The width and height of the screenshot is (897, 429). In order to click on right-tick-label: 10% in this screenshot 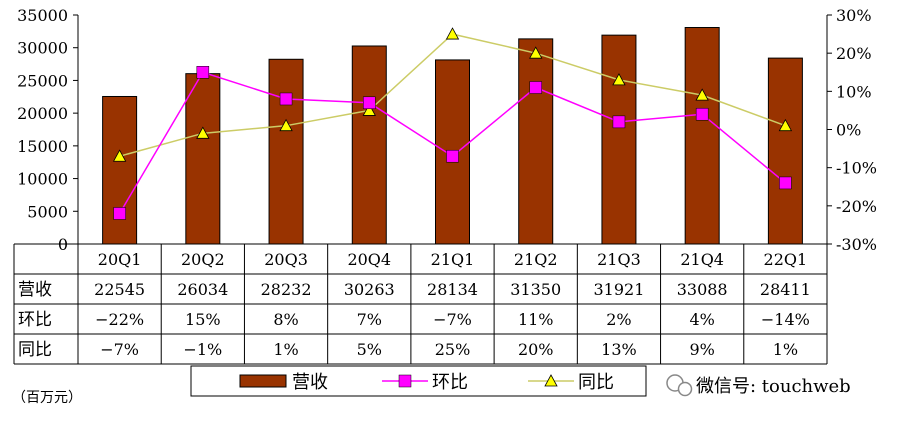, I will do `click(854, 91)`.